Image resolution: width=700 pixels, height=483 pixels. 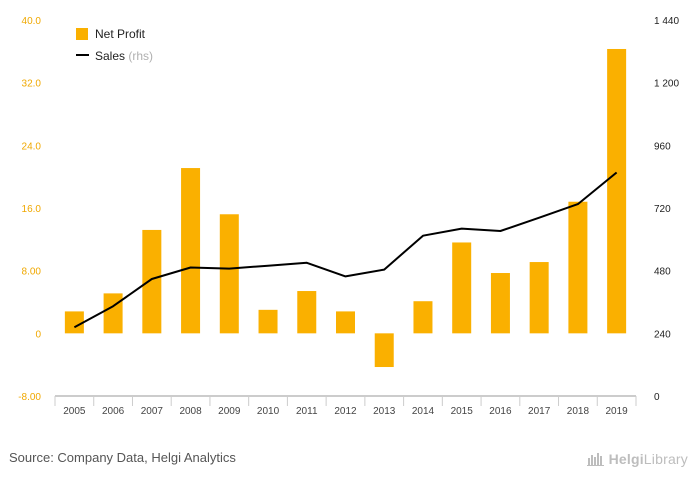 What do you see at coordinates (345, 322) in the screenshot?
I see `bar-net-profit-2012` at bounding box center [345, 322].